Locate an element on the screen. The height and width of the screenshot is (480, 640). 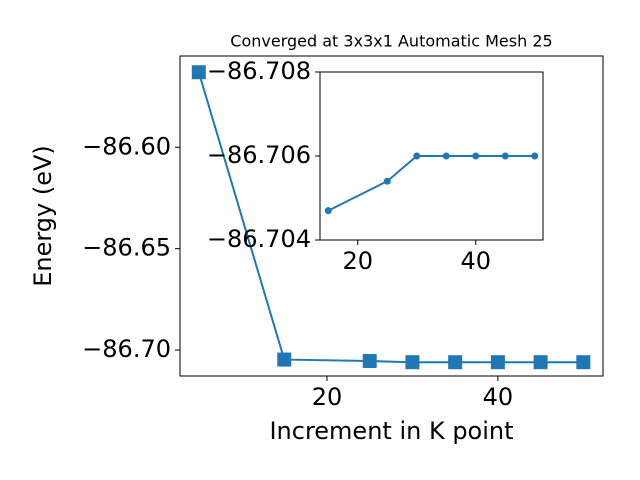
y-axis-label: Energy (eV) is located at coordinates (43, 216).